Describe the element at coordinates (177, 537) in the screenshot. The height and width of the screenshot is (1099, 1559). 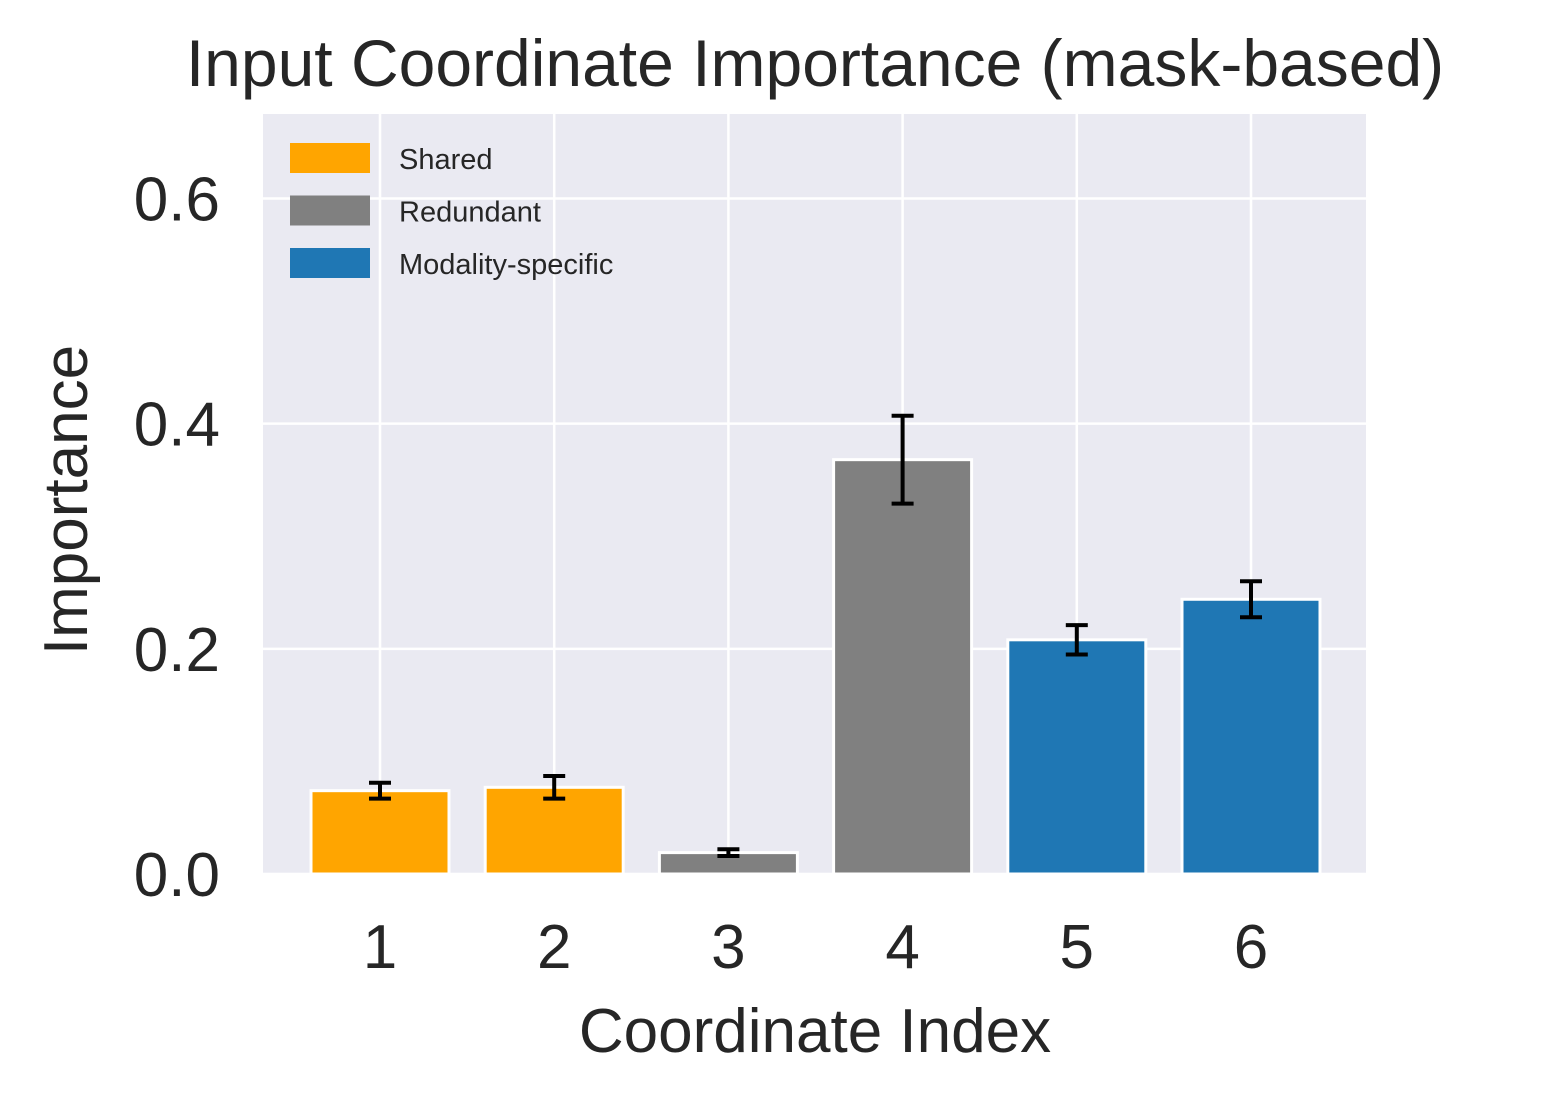
I see `y-tick-labels: 0.0 0.2 0.4 0.6` at that location.